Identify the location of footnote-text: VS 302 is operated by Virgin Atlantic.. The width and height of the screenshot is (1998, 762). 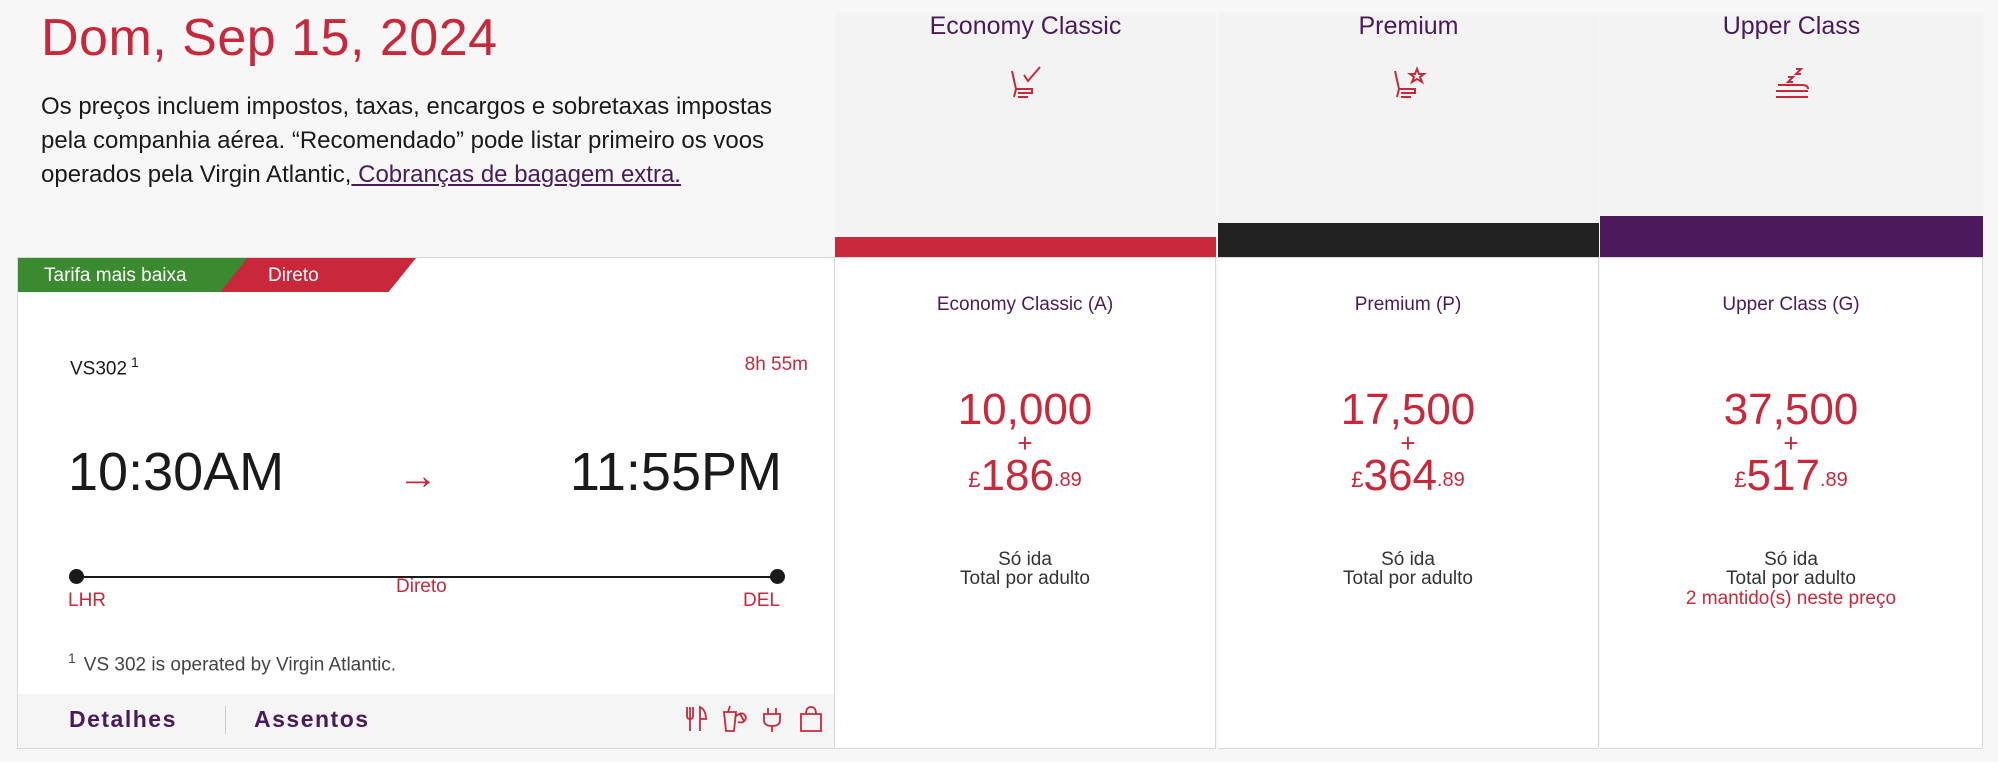
(240, 665).